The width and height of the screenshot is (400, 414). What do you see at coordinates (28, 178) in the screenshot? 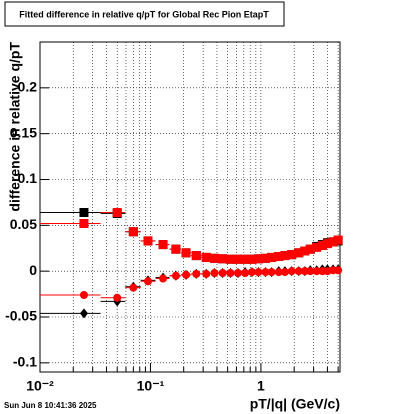
I see `y-tick-label: 0.1` at bounding box center [28, 178].